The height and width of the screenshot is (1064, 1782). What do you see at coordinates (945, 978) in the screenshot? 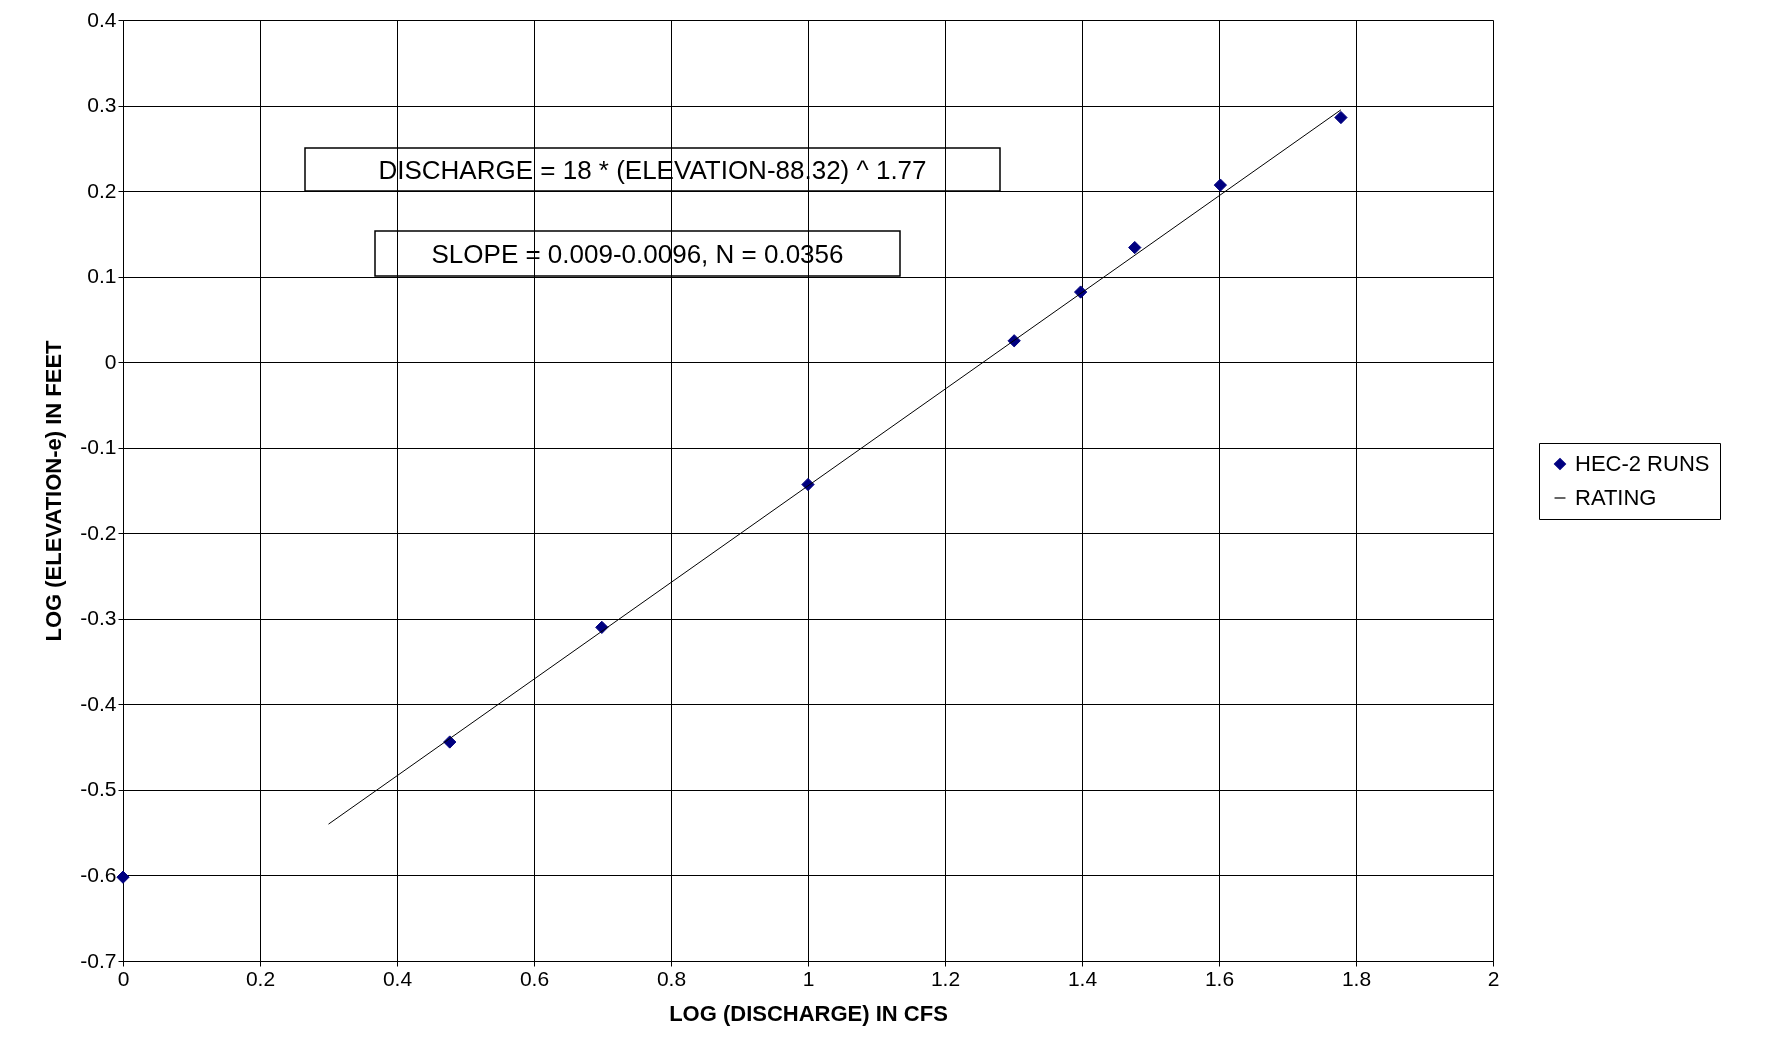
I see `x-tick-label: 1.2` at bounding box center [945, 978].